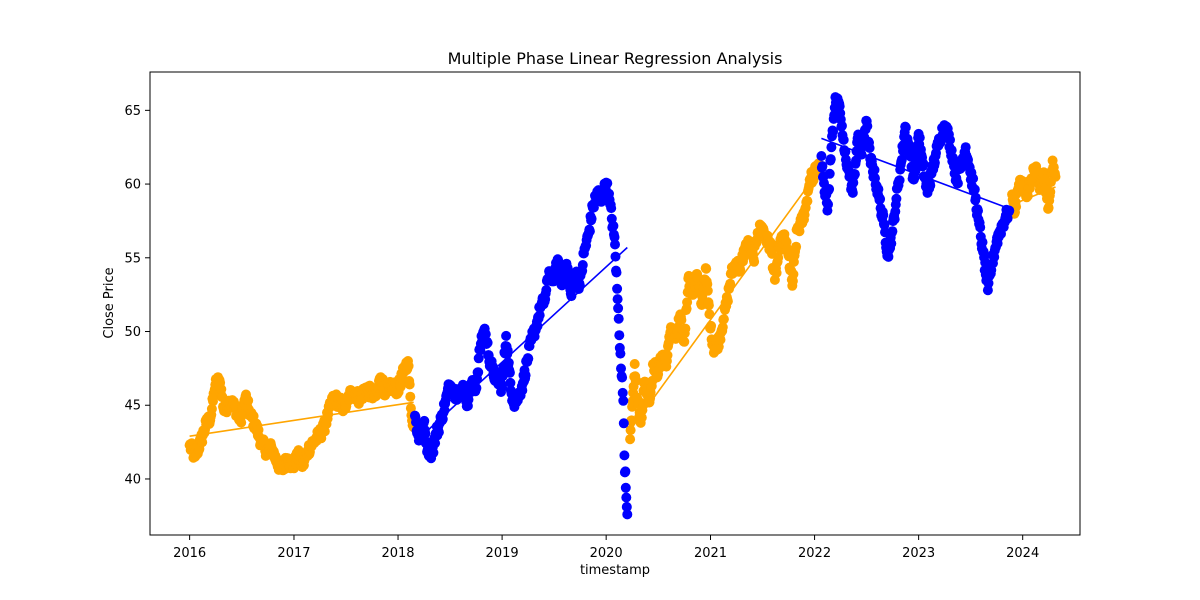 This screenshot has width=1200, height=600. I want to click on x-axis: 2016 2017 2018 2019 2020 2021 2022 2023 2024, so click(606, 548).